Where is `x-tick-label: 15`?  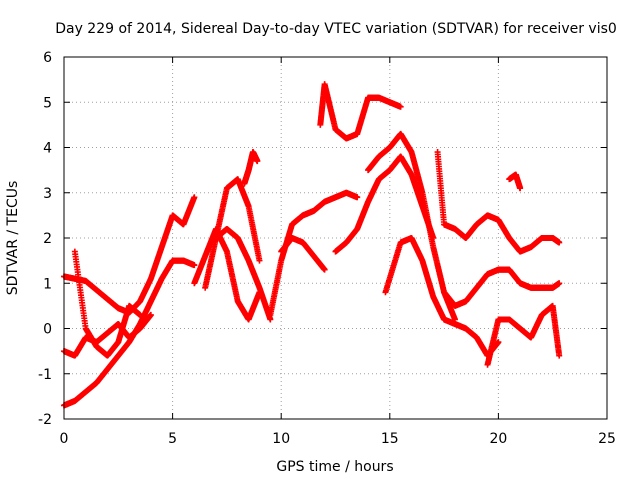 x-tick-label: 15 is located at coordinates (390, 439).